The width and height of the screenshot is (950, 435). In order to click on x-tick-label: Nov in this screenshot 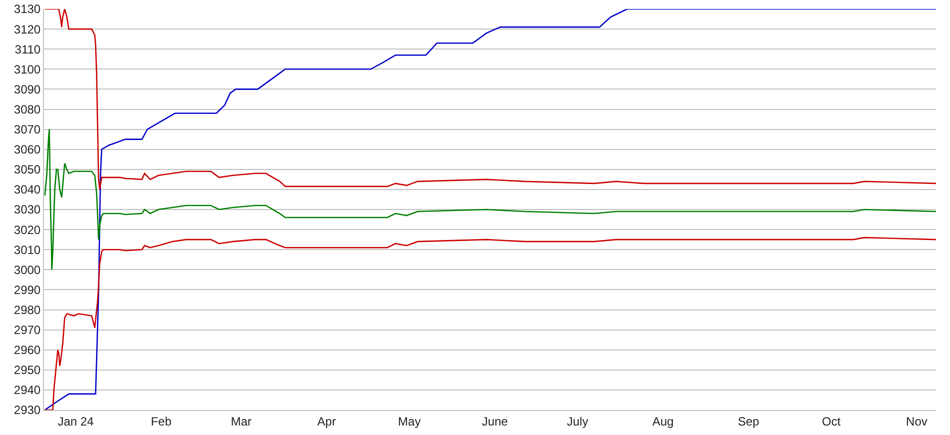, I will do `click(917, 421)`.